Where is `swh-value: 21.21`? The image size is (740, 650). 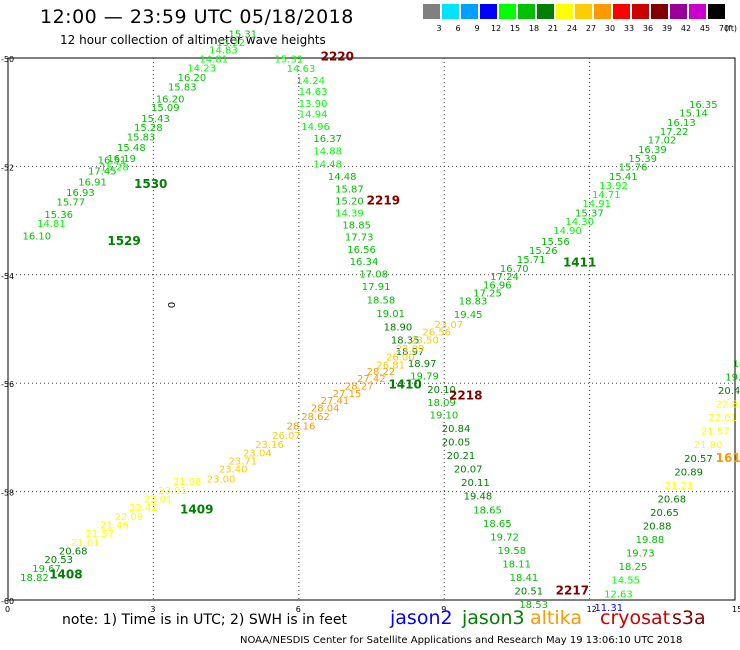
swh-value: 21.21 is located at coordinates (679, 486).